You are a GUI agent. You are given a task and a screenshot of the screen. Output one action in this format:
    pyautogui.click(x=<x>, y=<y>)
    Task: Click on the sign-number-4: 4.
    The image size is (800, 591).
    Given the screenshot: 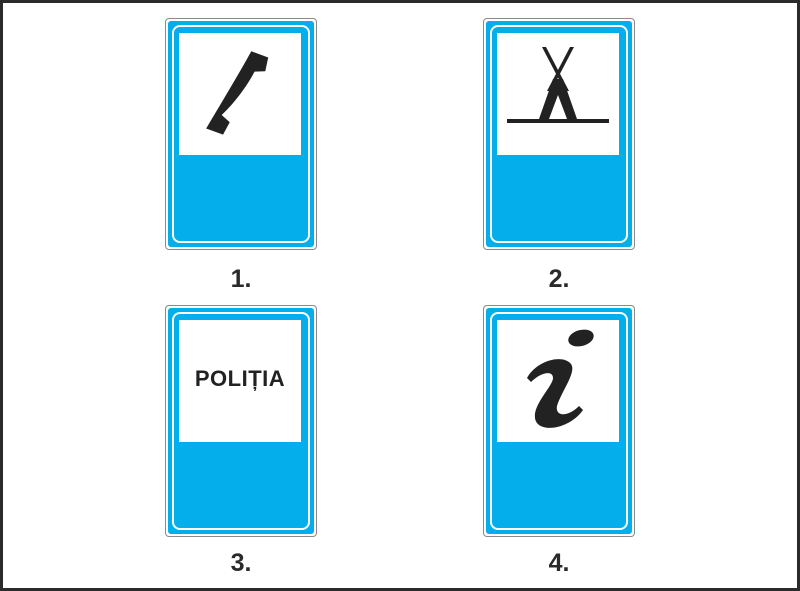 What is the action you would take?
    pyautogui.click(x=559, y=563)
    